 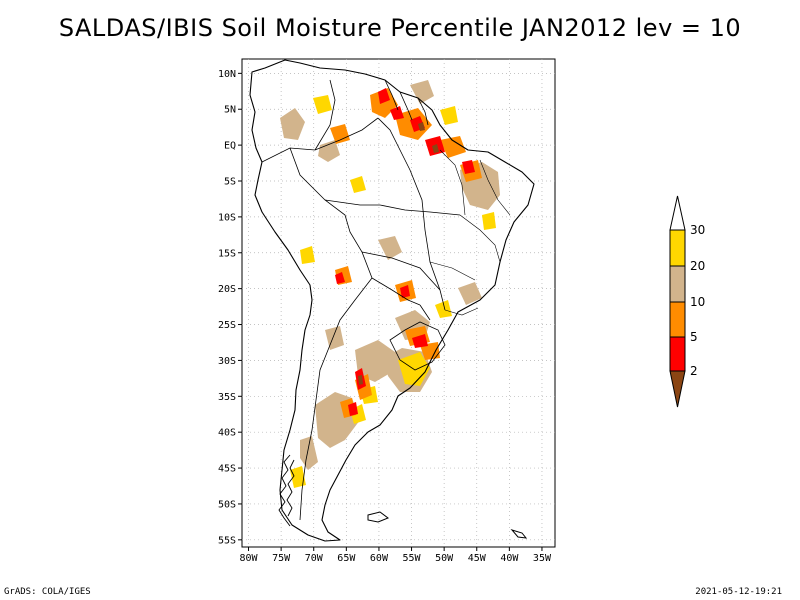 I want to click on lat-tick-label: 40S, so click(x=227, y=433).